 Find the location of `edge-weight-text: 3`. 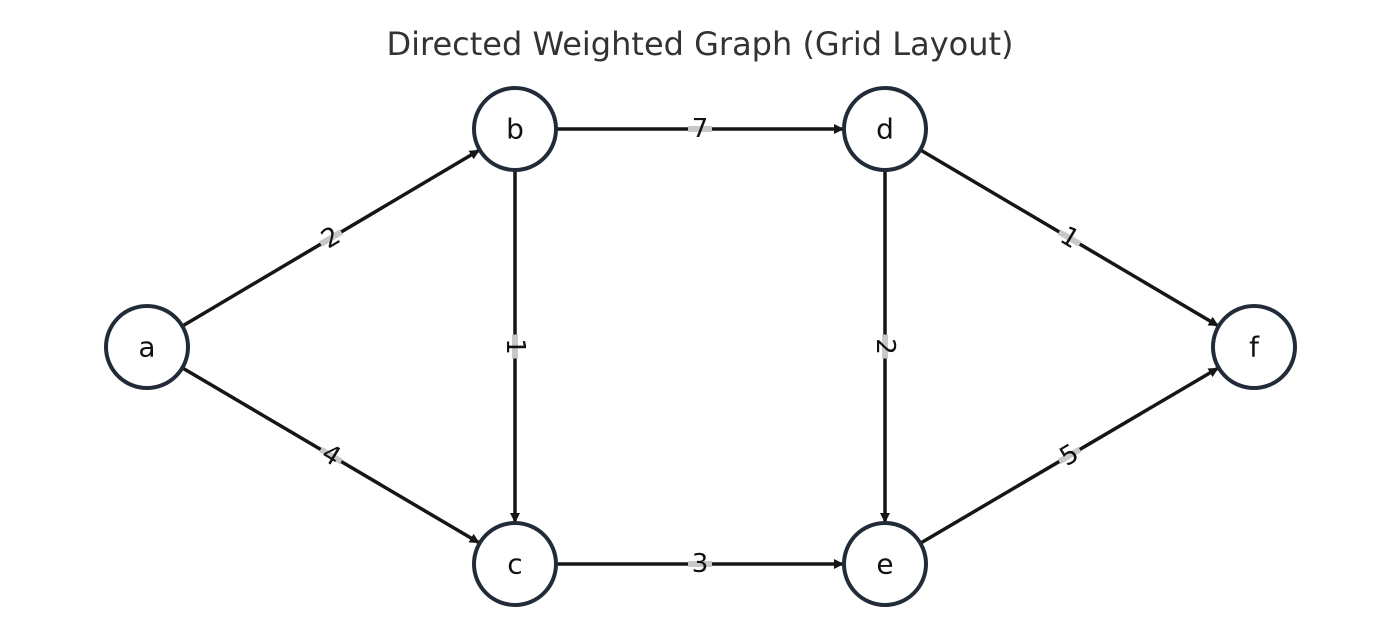

edge-weight-text: 3 is located at coordinates (700, 564).